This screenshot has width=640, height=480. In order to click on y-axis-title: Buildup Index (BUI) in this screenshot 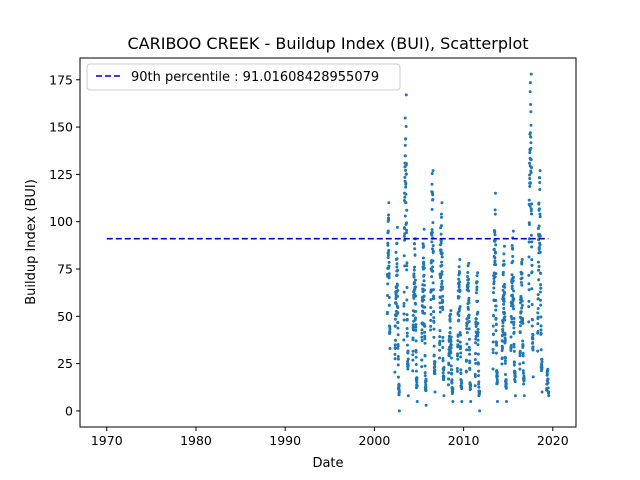, I will do `click(31, 242)`.